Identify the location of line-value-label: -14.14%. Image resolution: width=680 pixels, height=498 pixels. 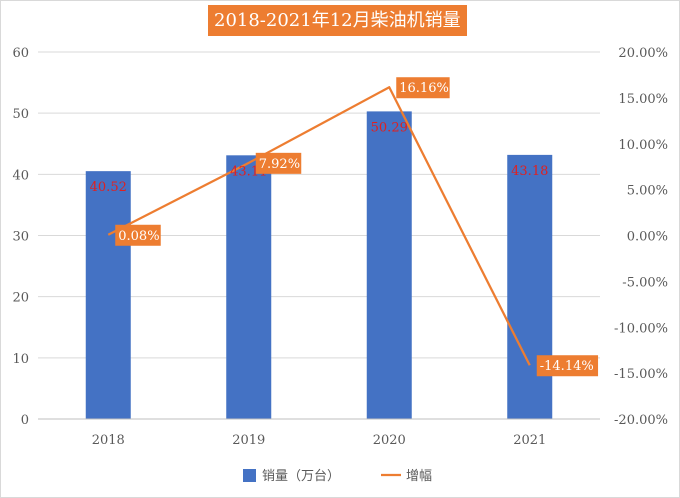
(567, 366).